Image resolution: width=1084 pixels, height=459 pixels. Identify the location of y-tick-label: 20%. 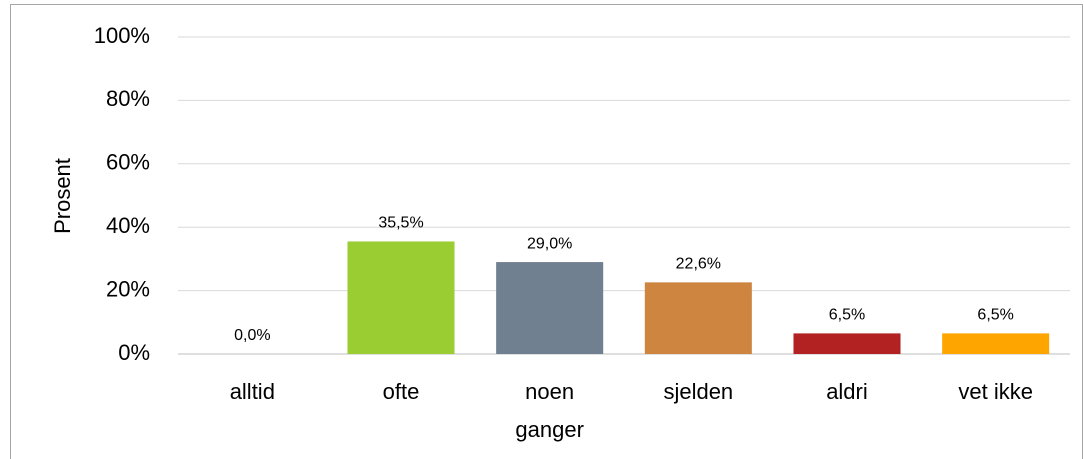
(128, 288).